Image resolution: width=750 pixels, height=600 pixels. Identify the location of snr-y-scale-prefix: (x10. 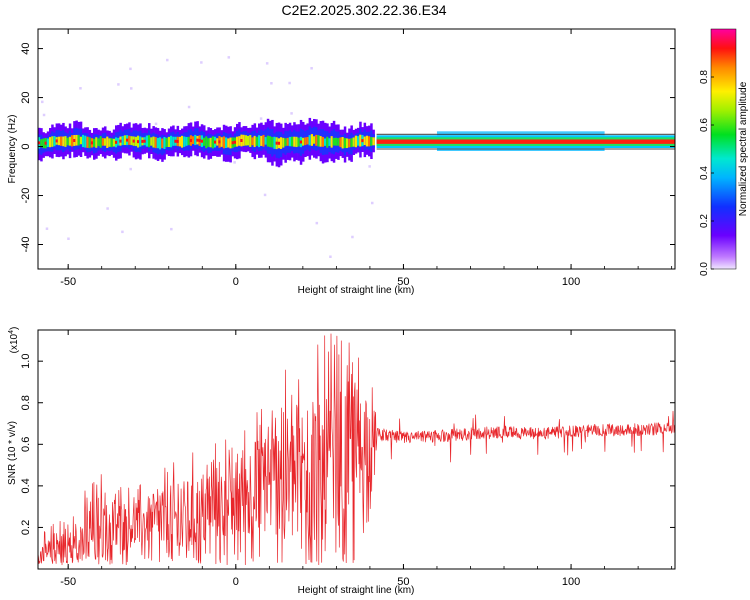
(14, 343).